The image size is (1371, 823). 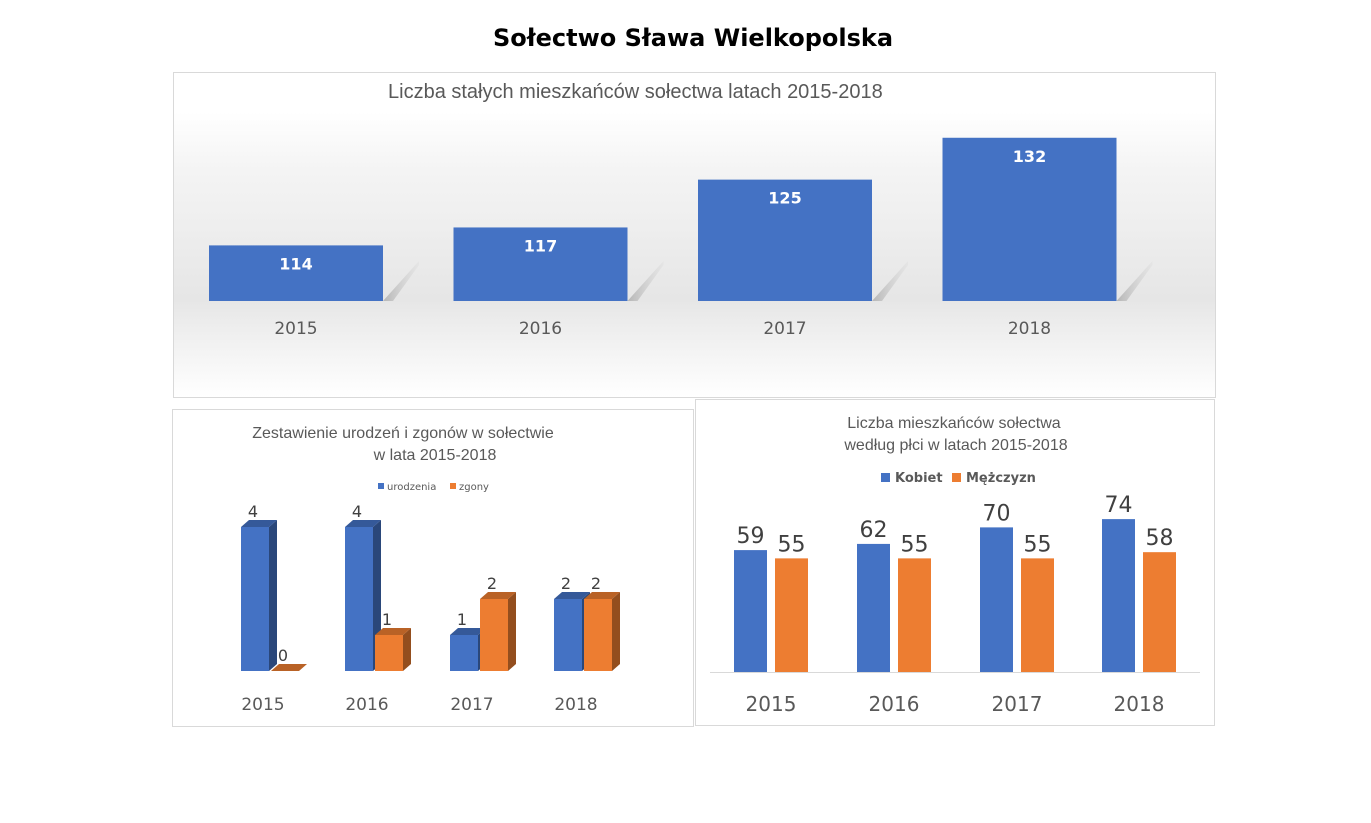 What do you see at coordinates (283, 655) in the screenshot?
I see `data-label: 0` at bounding box center [283, 655].